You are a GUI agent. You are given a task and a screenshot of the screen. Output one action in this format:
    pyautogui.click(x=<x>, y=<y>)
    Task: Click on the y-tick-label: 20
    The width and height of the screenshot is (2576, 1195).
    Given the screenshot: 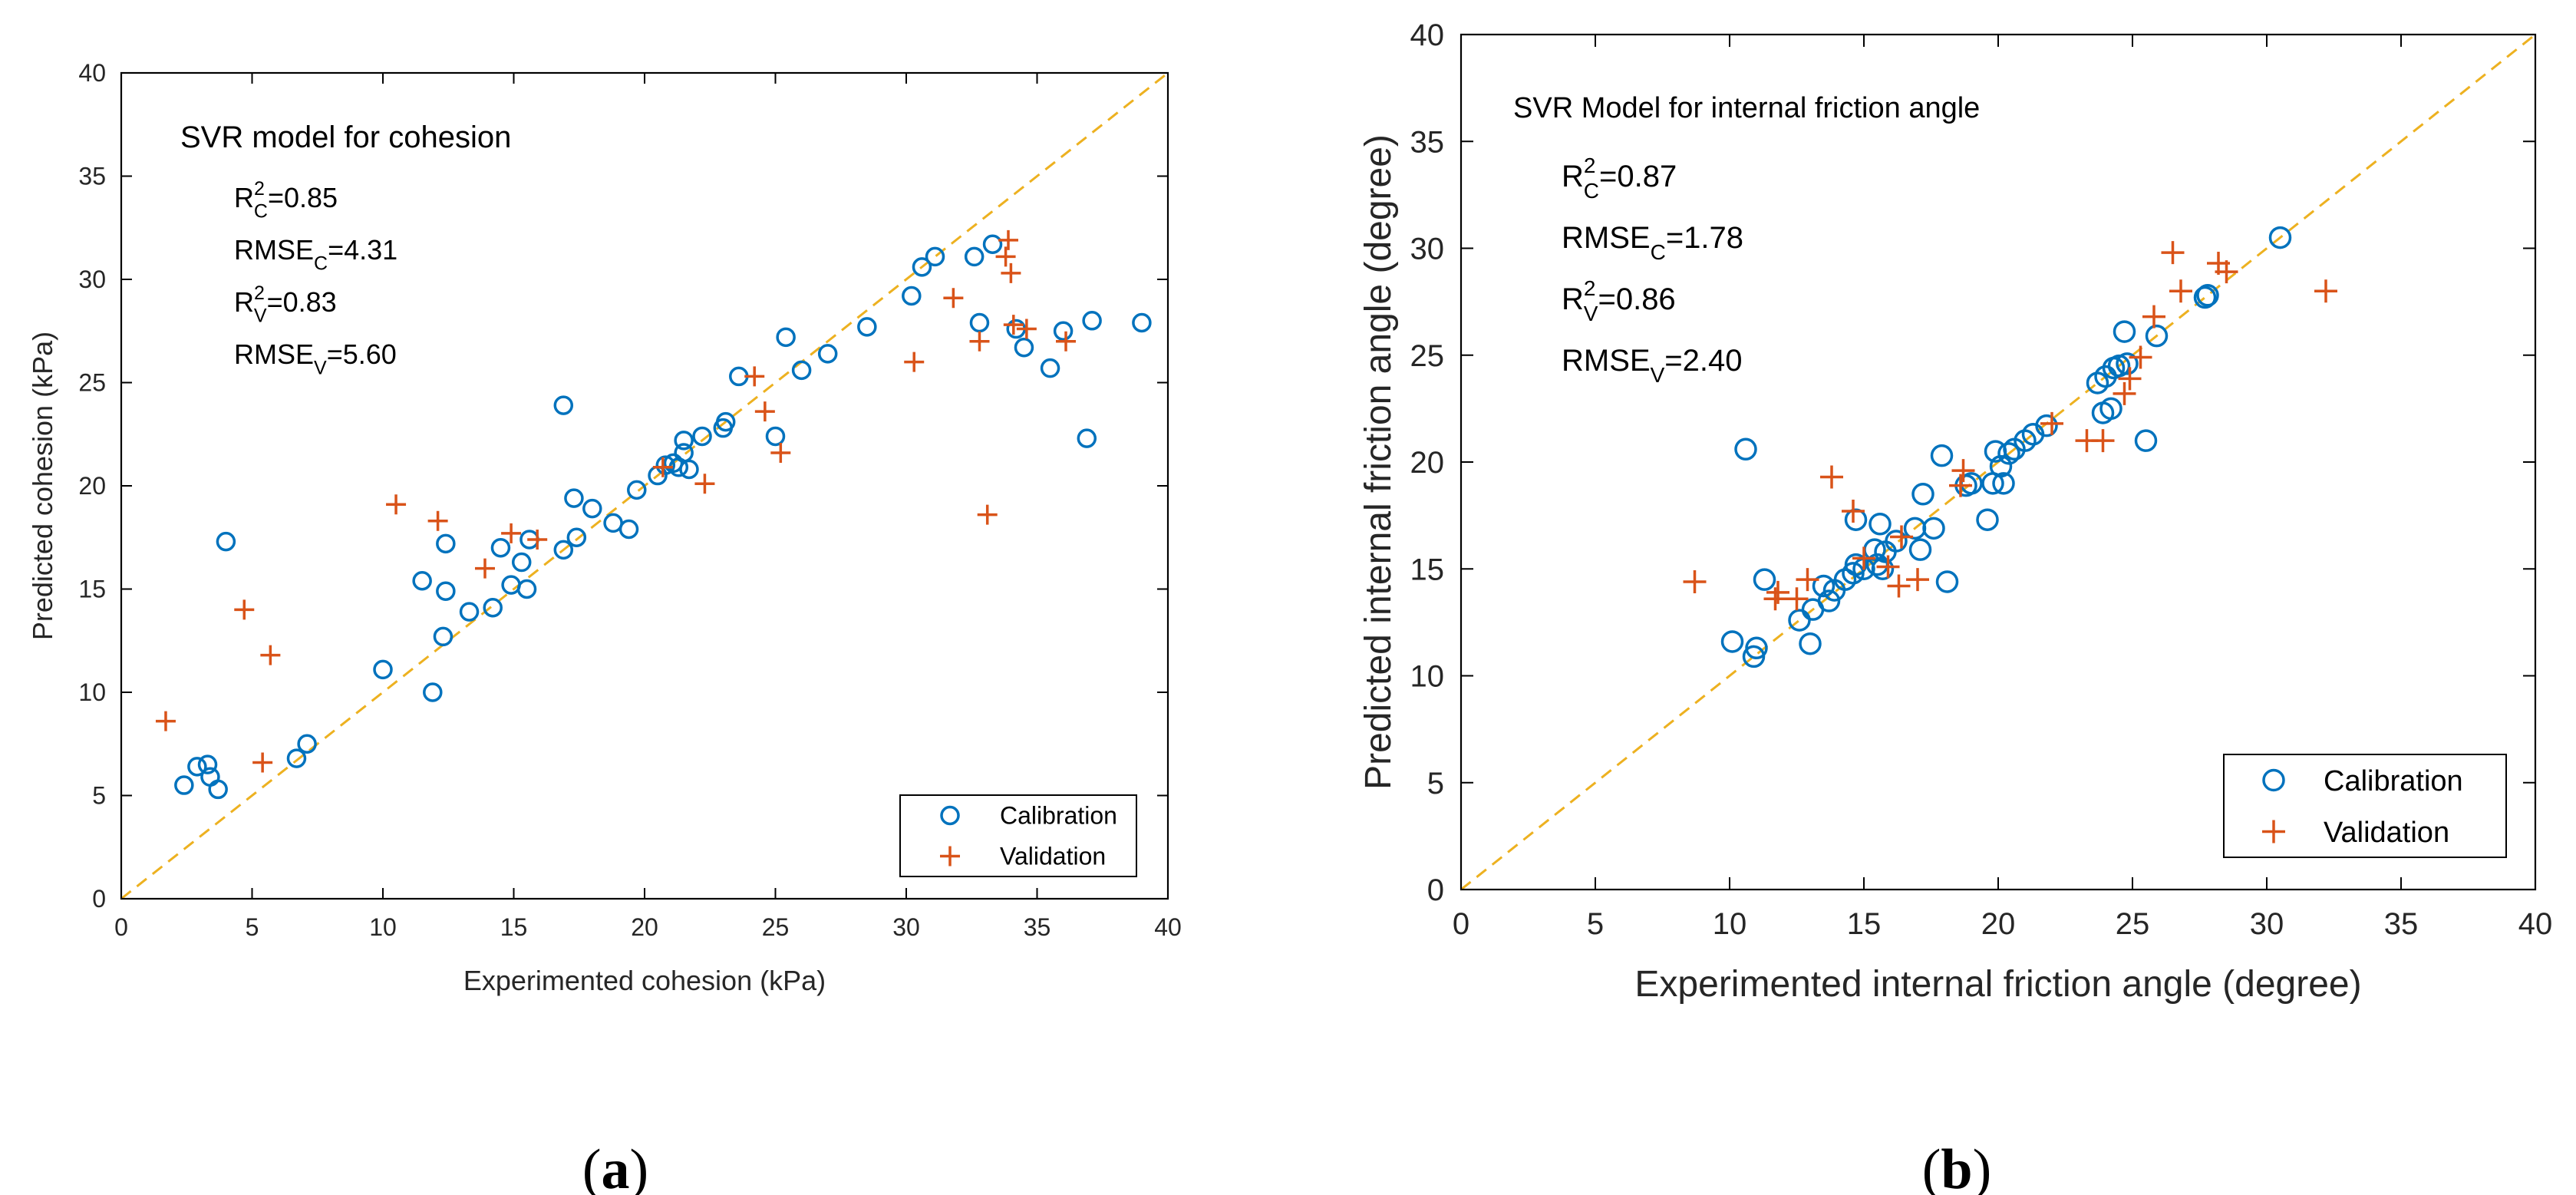 What is the action you would take?
    pyautogui.click(x=1427, y=463)
    